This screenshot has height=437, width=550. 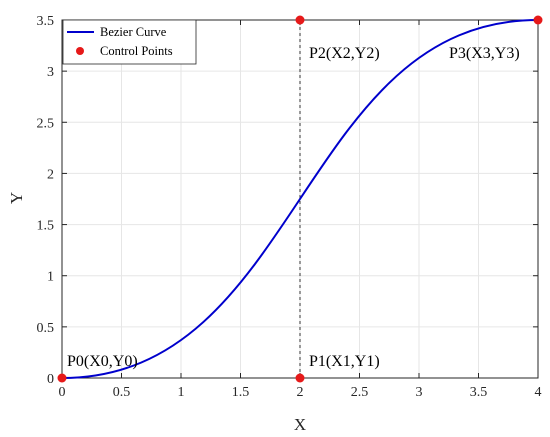 I want to click on legend-box, so click(x=129, y=42).